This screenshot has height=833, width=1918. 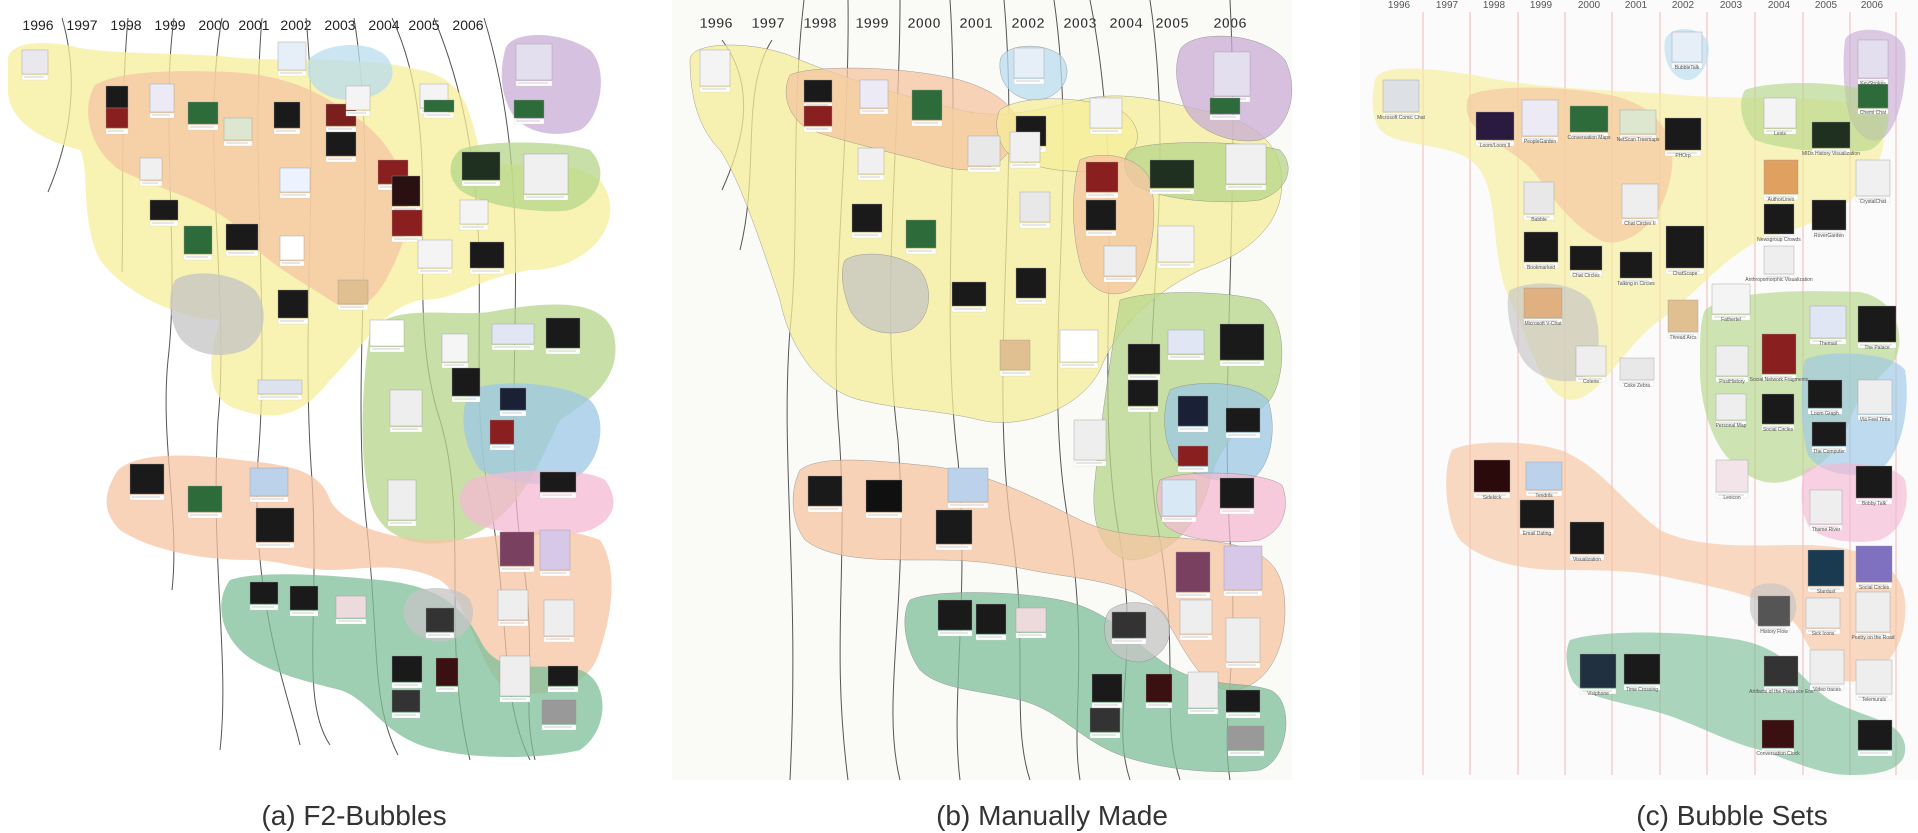 What do you see at coordinates (1778, 430) in the screenshot?
I see `artifact-label: Social Circles` at bounding box center [1778, 430].